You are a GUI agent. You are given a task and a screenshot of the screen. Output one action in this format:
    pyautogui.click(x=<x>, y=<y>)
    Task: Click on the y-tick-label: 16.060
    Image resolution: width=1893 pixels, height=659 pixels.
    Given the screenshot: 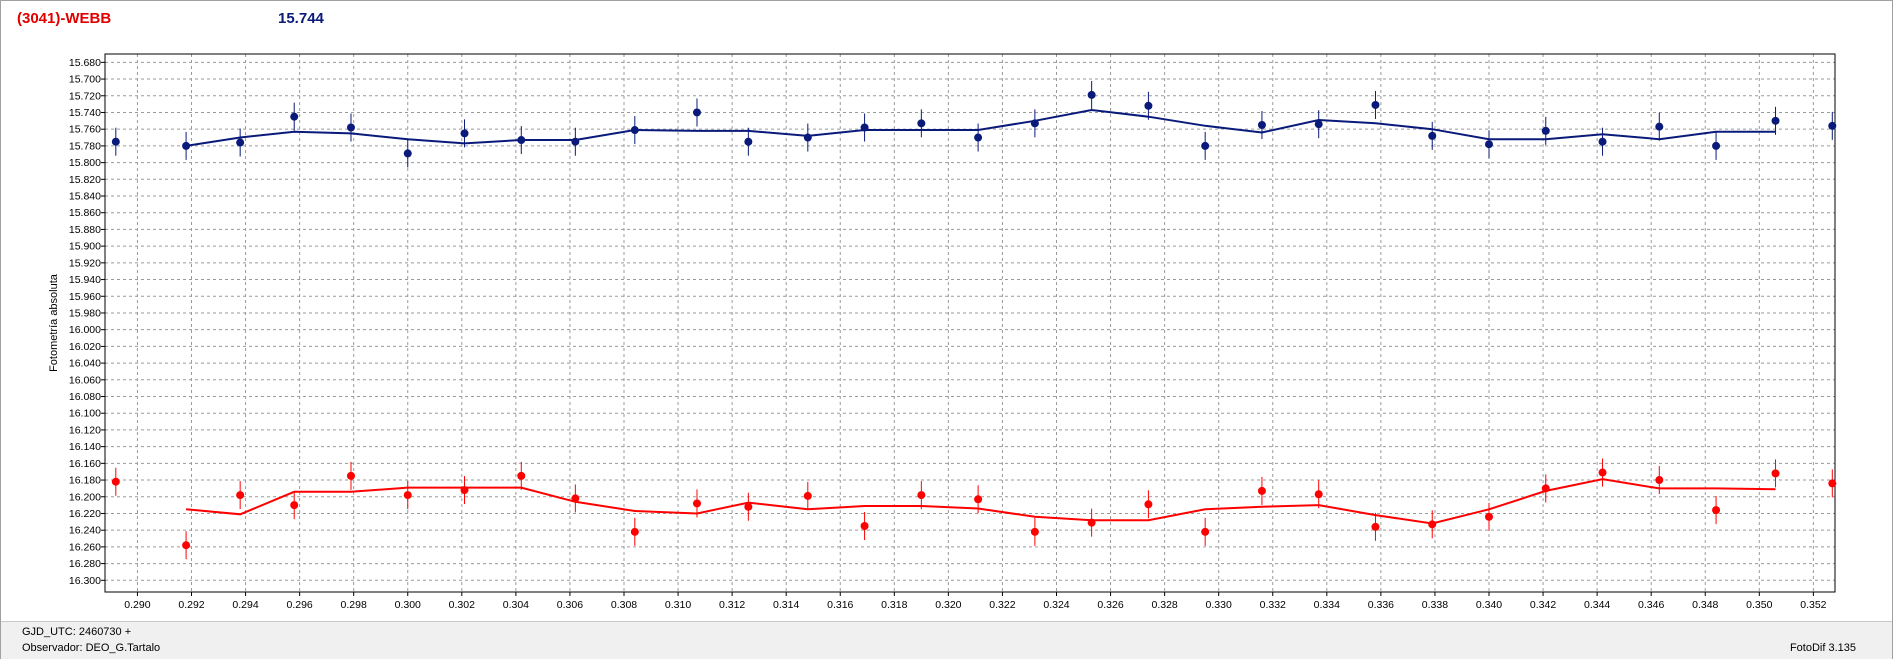 What is the action you would take?
    pyautogui.click(x=85, y=380)
    